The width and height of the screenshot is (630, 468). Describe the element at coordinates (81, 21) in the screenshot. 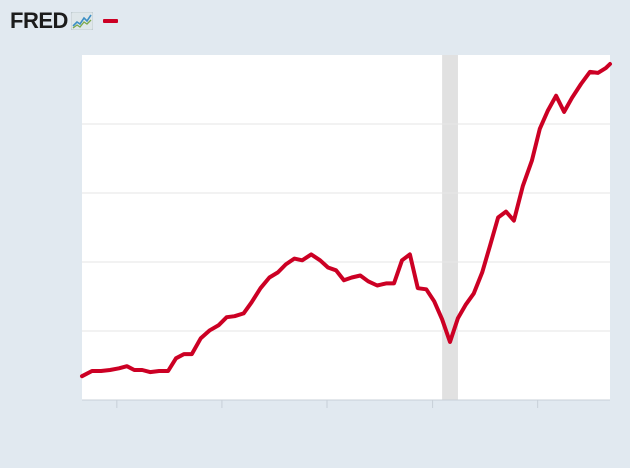

I see `line-chart-icon` at that location.